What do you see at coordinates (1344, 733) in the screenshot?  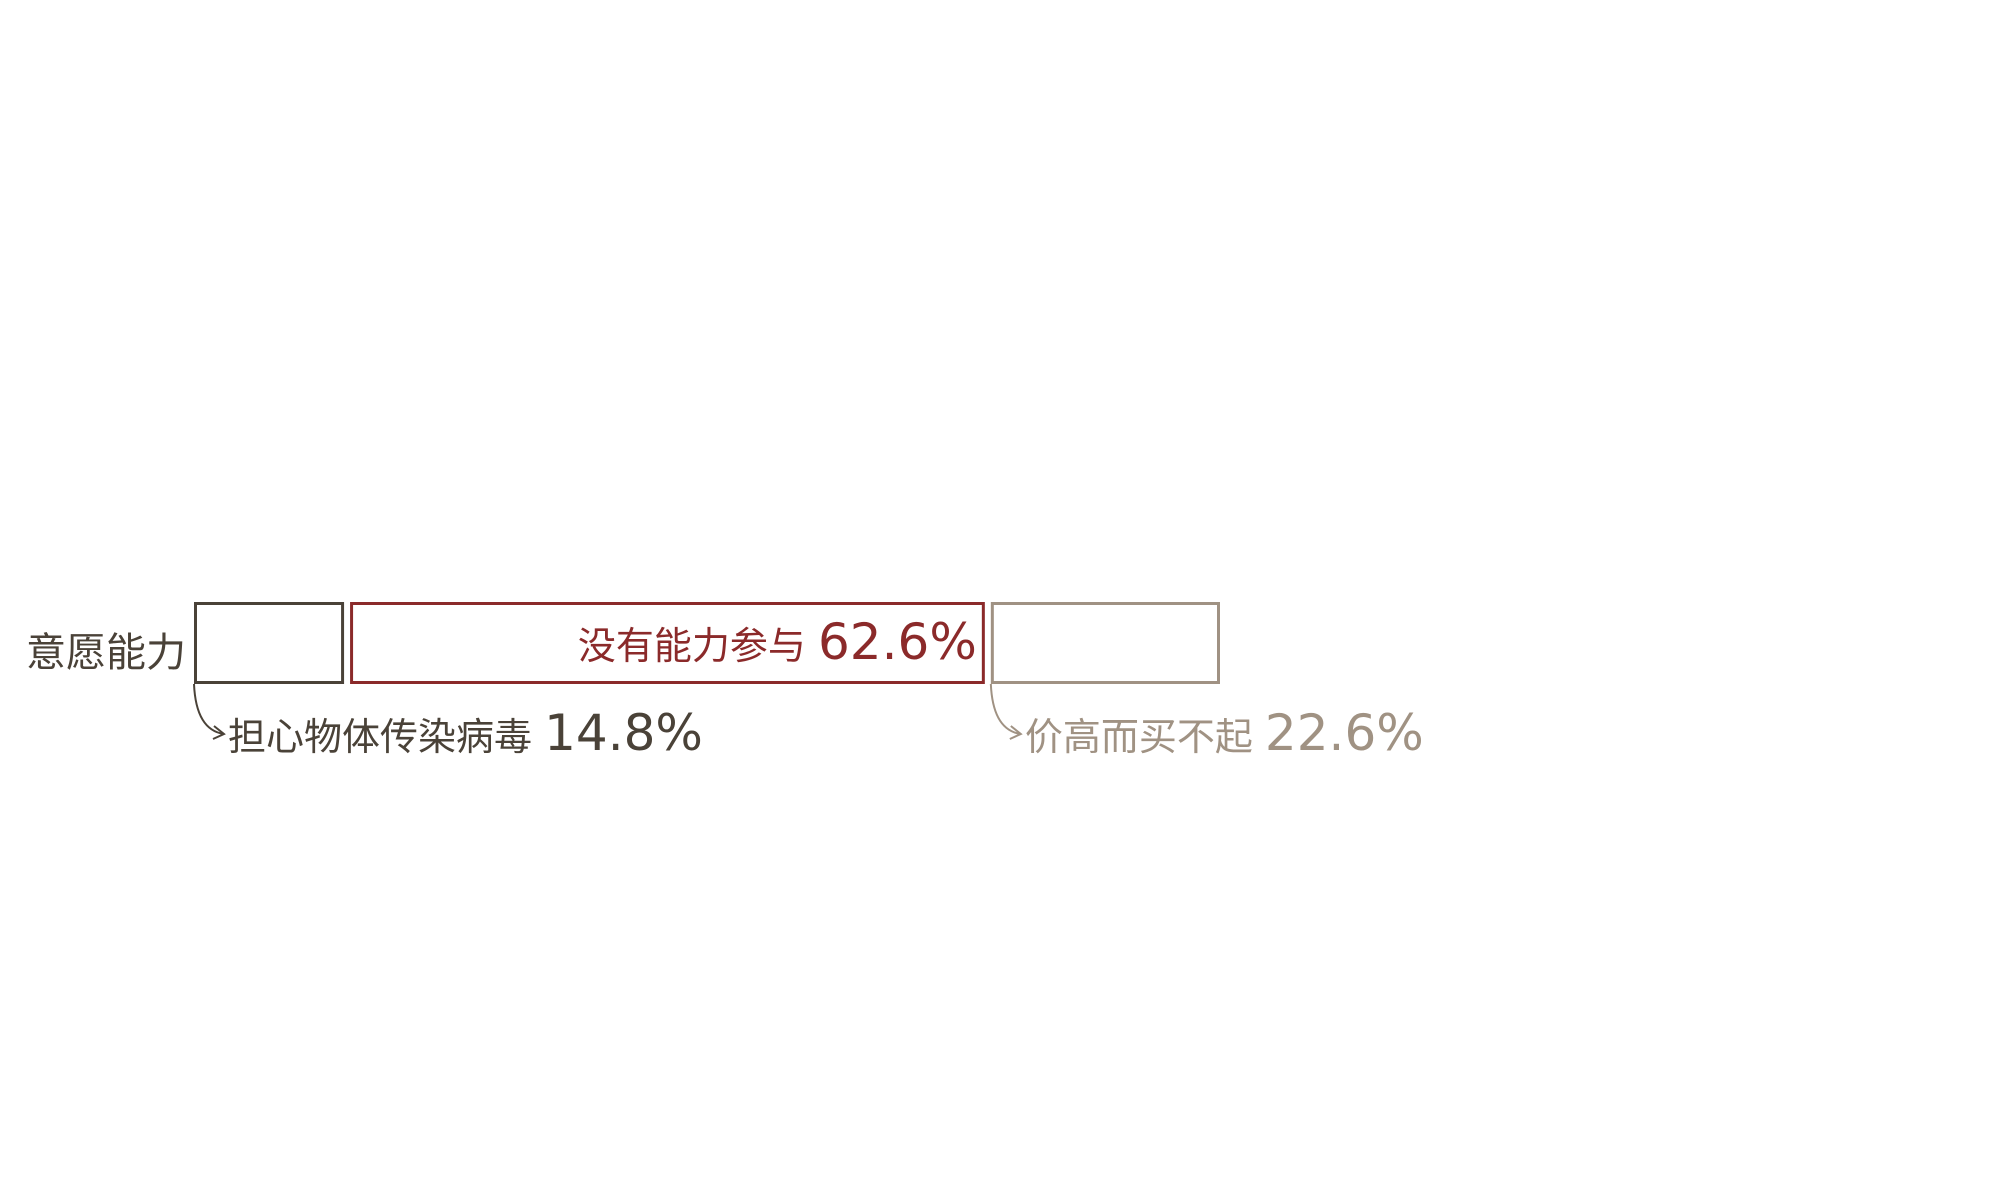 I see `segment-value-3: 22.6%` at bounding box center [1344, 733].